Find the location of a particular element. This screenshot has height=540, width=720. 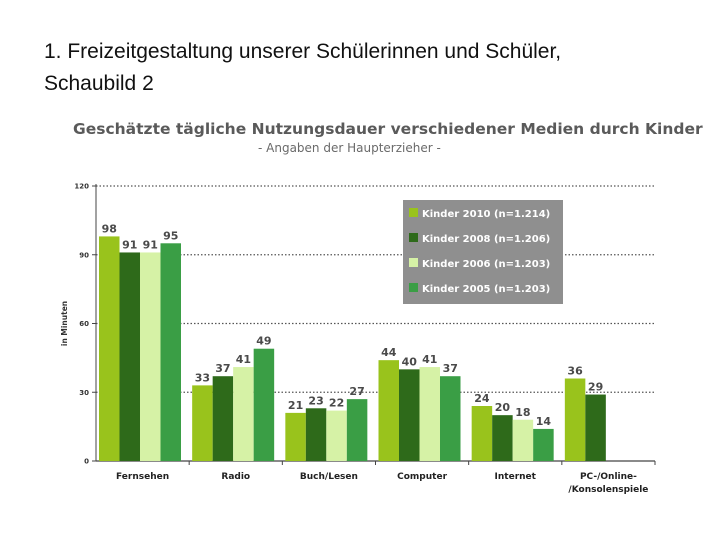

data-label: 49 is located at coordinates (263, 341).